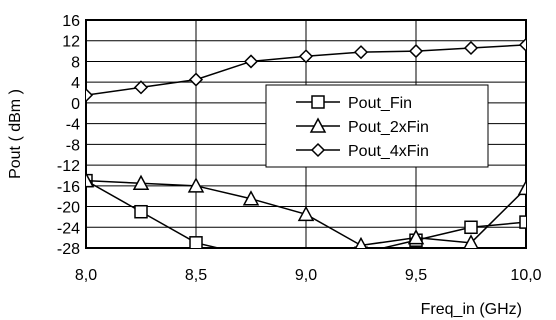 The image size is (556, 320). Describe the element at coordinates (75, 83) in the screenshot. I see `y-tick-label: 4` at that location.